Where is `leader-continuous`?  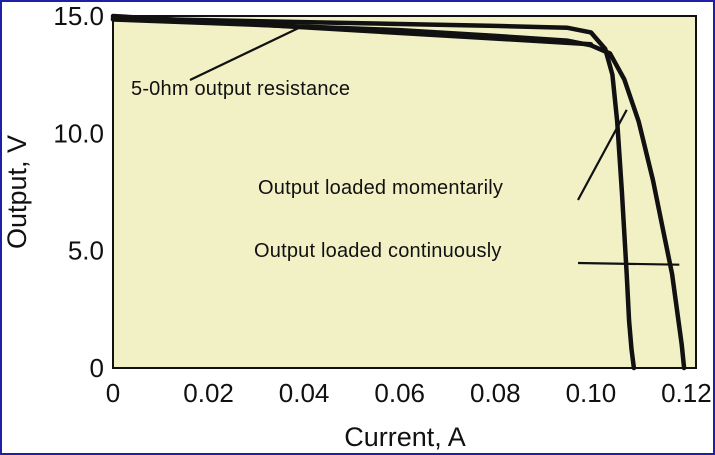 leader-continuous is located at coordinates (628, 263).